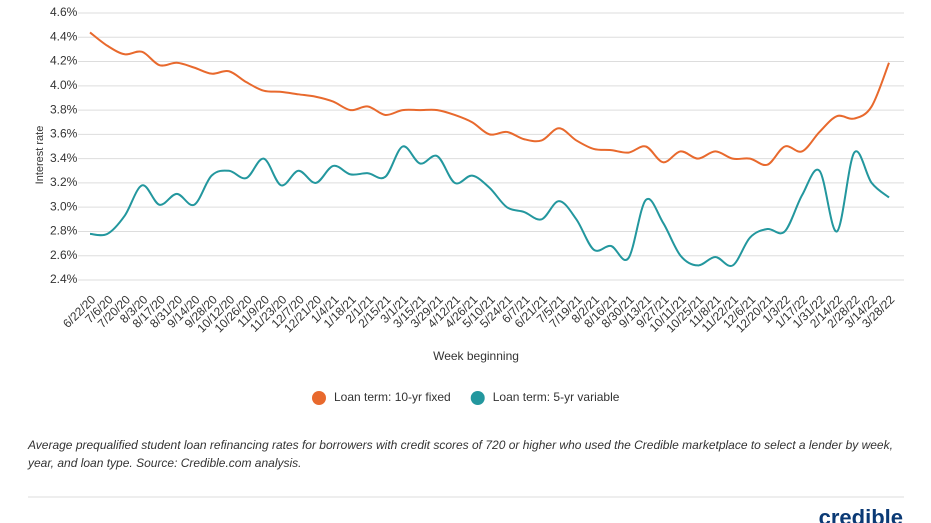  Describe the element at coordinates (64, 36) in the screenshot. I see `y-tick-label: 4.4%` at that location.